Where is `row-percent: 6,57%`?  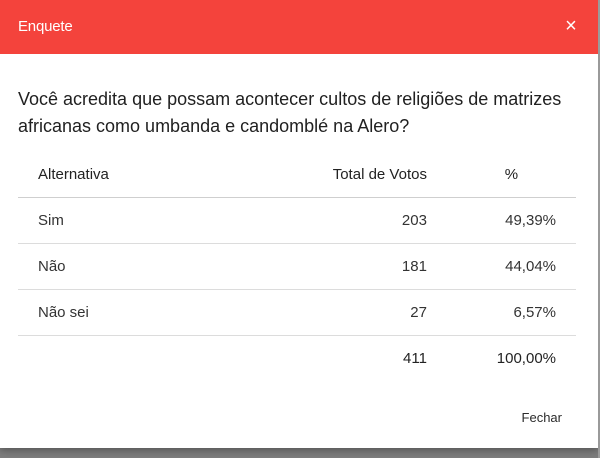
row-percent: 6,57% is located at coordinates (501, 312).